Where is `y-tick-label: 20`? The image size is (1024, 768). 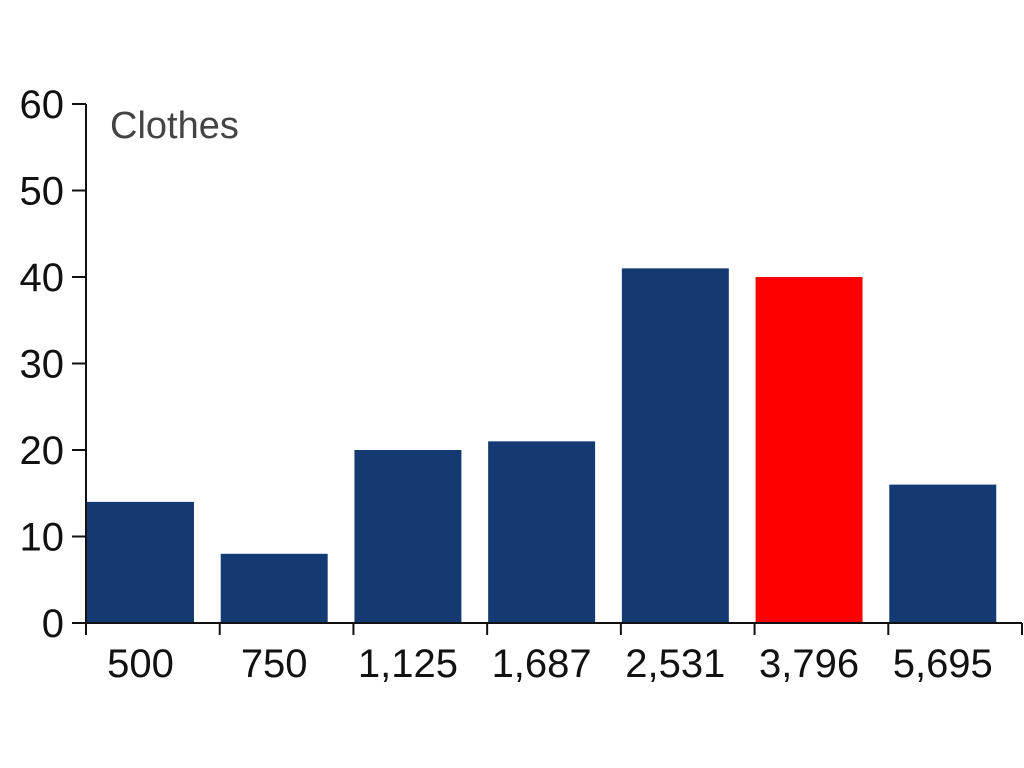 y-tick-label: 20 is located at coordinates (42, 451).